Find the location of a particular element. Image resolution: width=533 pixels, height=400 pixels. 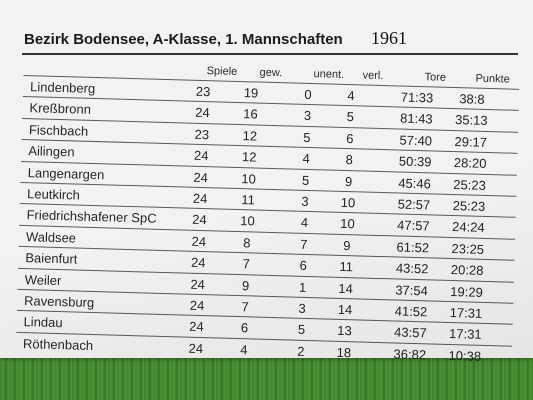

cell-tore: 36:82 is located at coordinates (410, 354).